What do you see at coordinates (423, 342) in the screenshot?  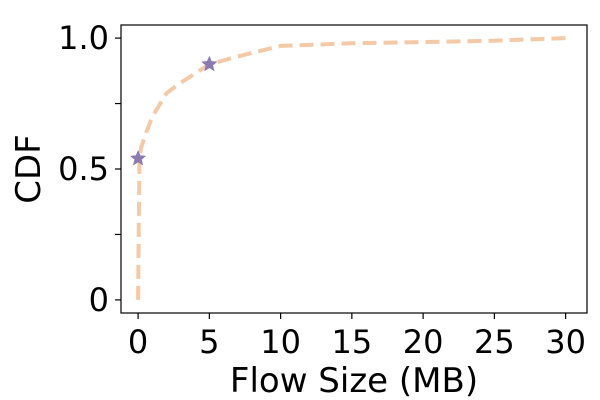 I see `x-tick-label-20: 20` at bounding box center [423, 342].